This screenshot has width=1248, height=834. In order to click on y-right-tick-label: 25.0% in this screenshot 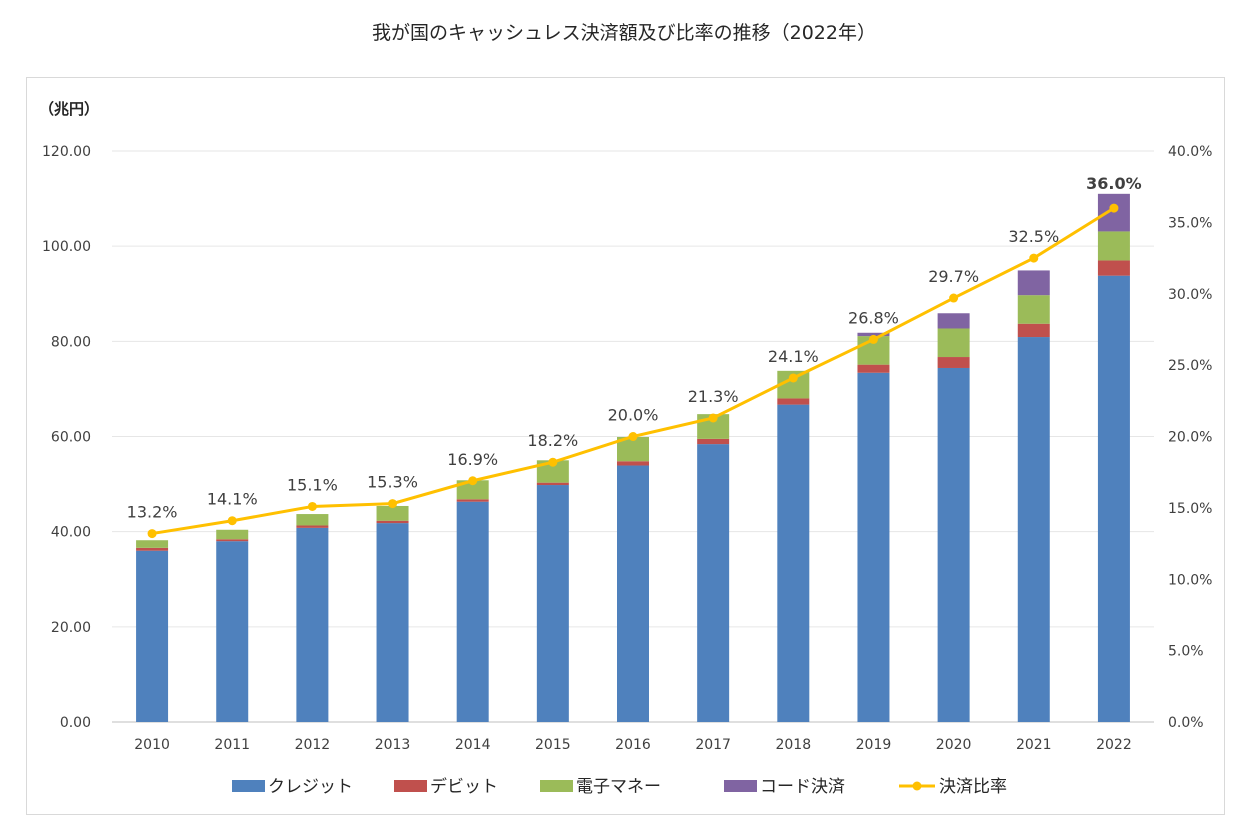, I will do `click(1190, 366)`.